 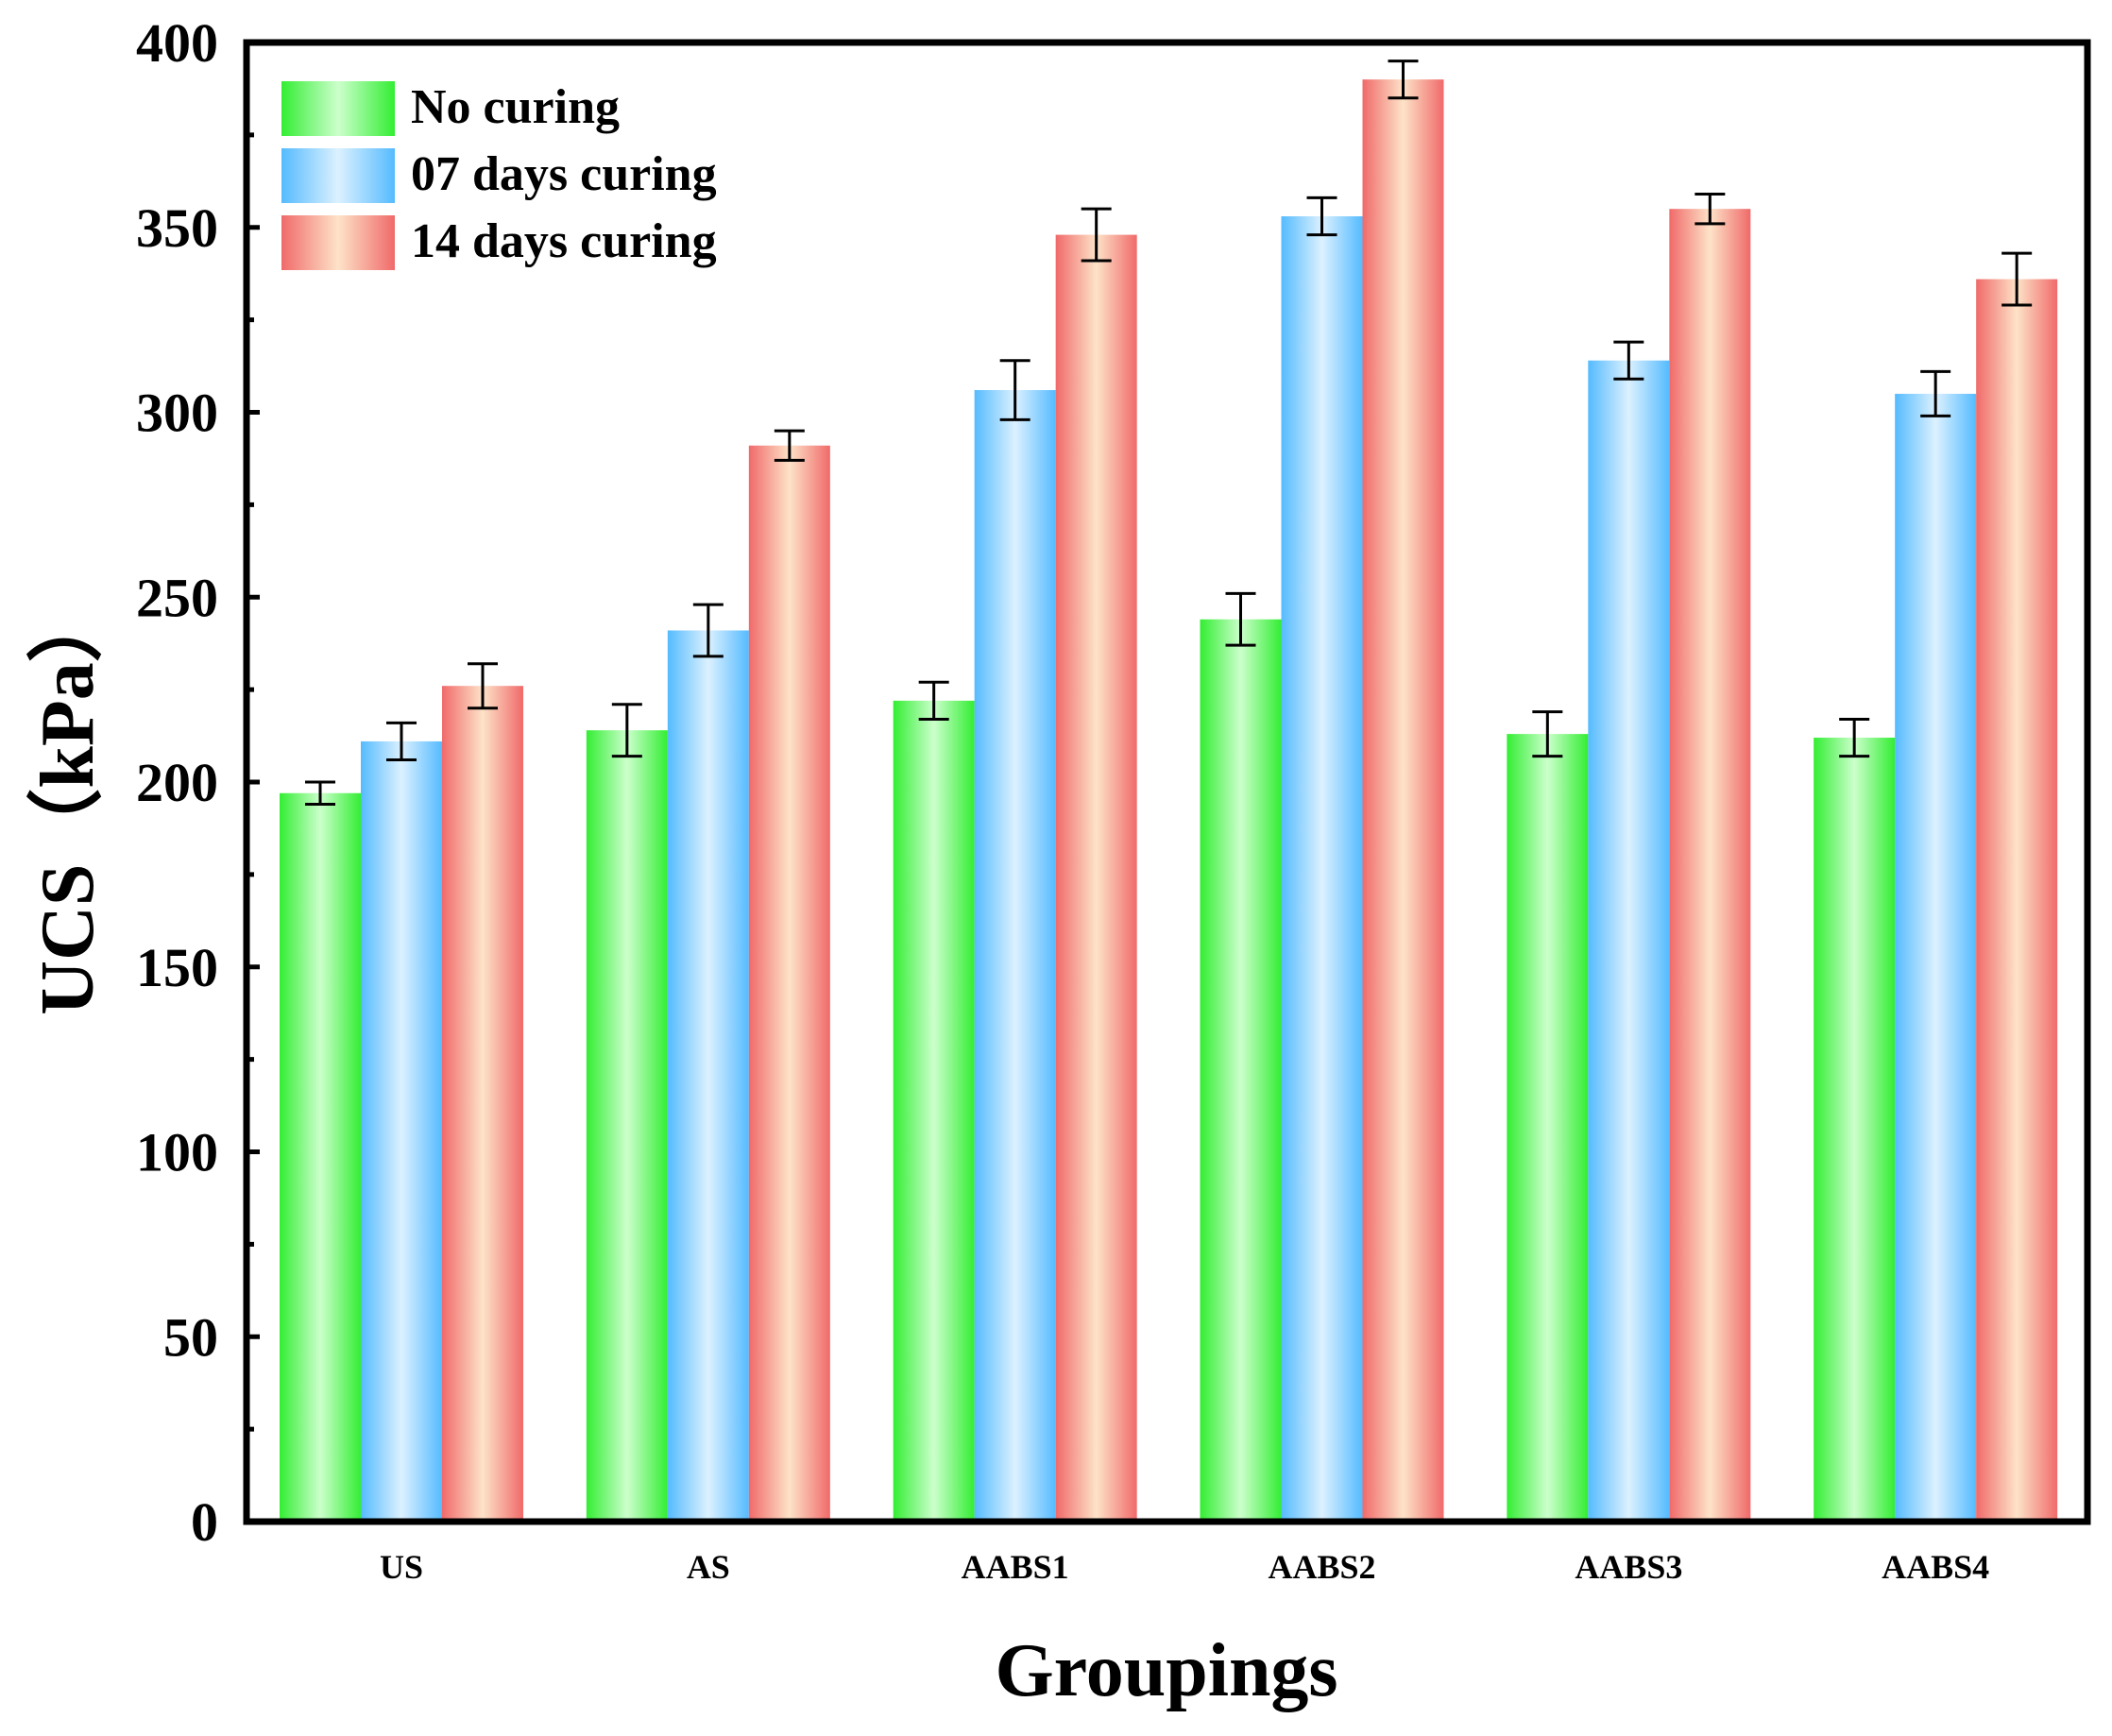 I want to click on legend: No curing 07 days curing 14 days curing, so click(x=499, y=175).